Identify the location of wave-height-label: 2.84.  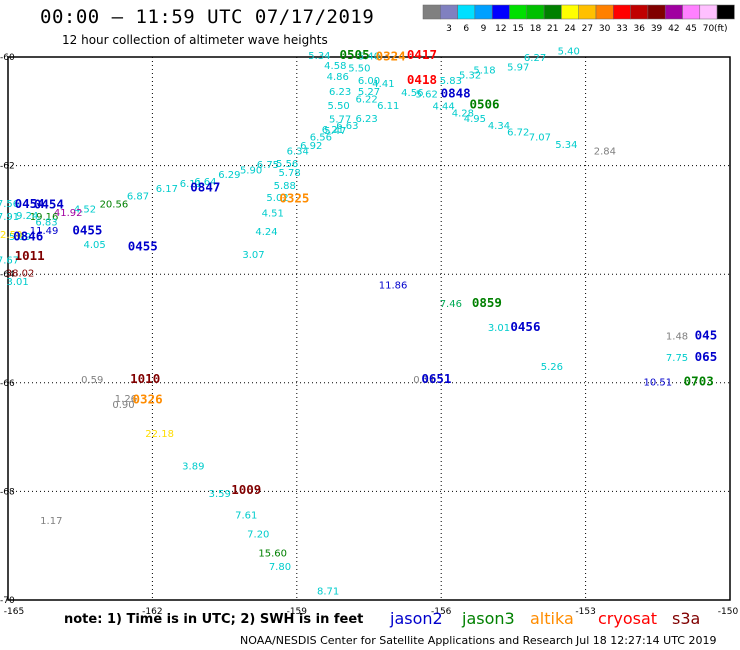
(605, 152).